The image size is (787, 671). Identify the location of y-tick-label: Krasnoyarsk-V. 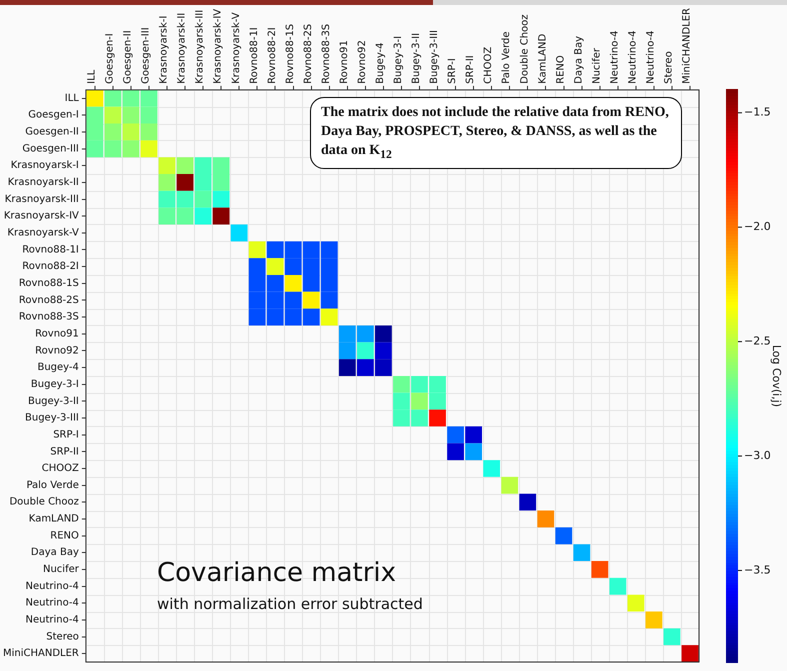
(43, 233).